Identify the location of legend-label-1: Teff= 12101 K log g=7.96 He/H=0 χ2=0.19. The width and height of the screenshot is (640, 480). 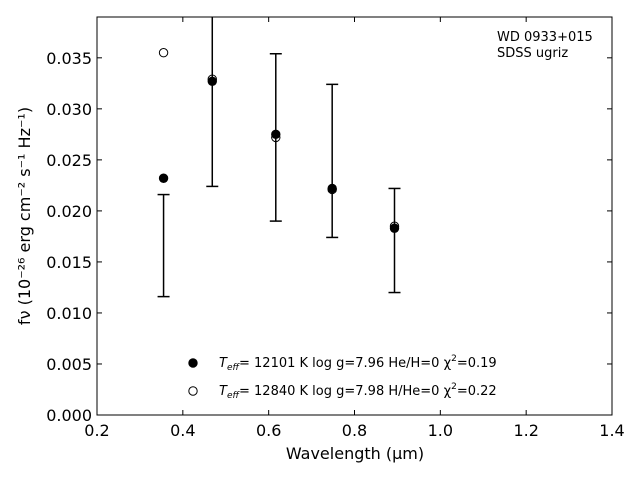
(358, 363).